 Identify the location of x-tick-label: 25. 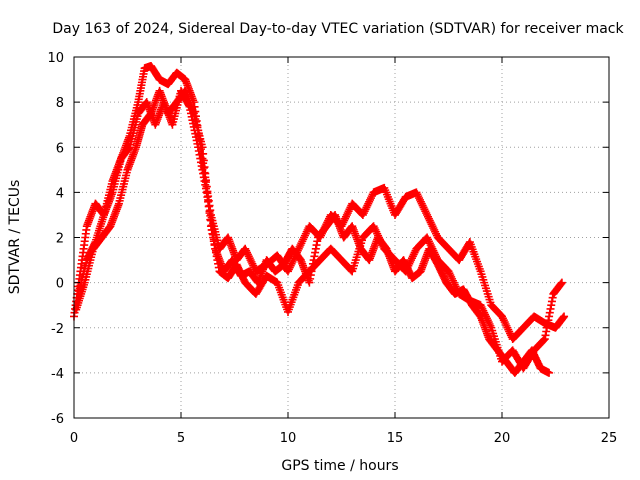
(609, 438).